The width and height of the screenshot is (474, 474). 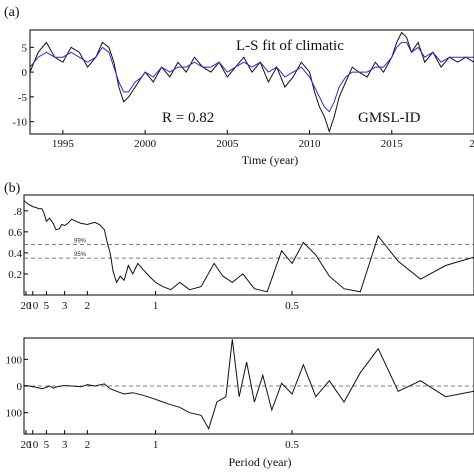 I want to click on y-tick-label: .8, so click(x=18, y=212).